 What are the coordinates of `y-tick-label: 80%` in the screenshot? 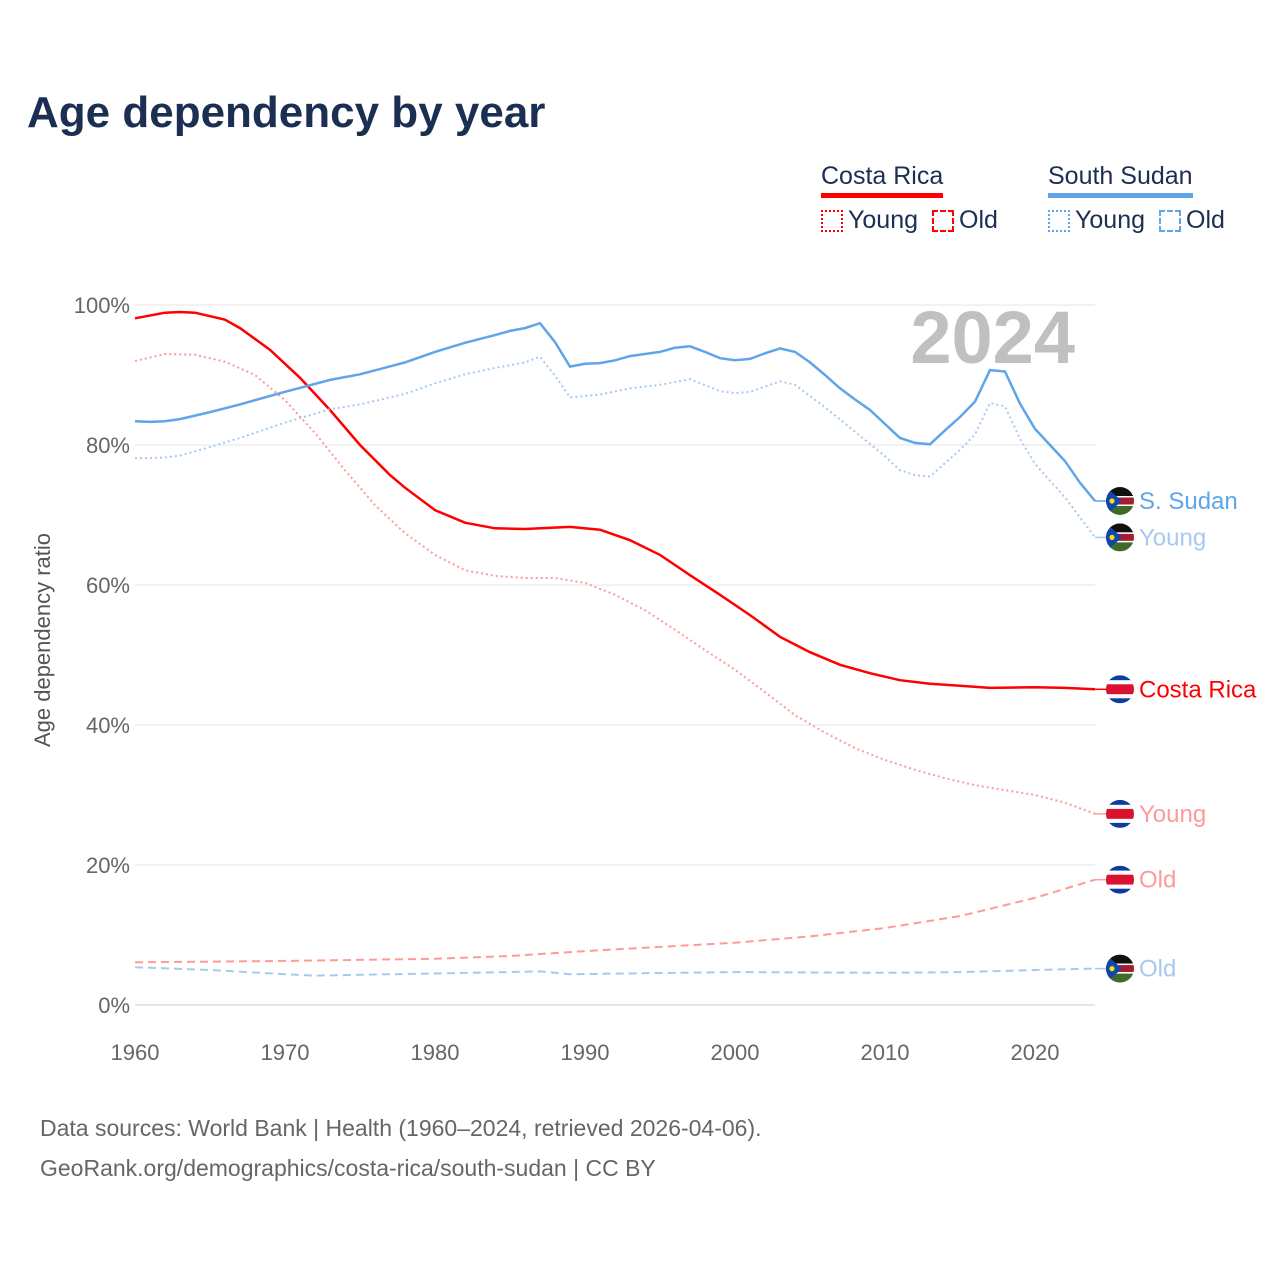 It's located at (108, 445).